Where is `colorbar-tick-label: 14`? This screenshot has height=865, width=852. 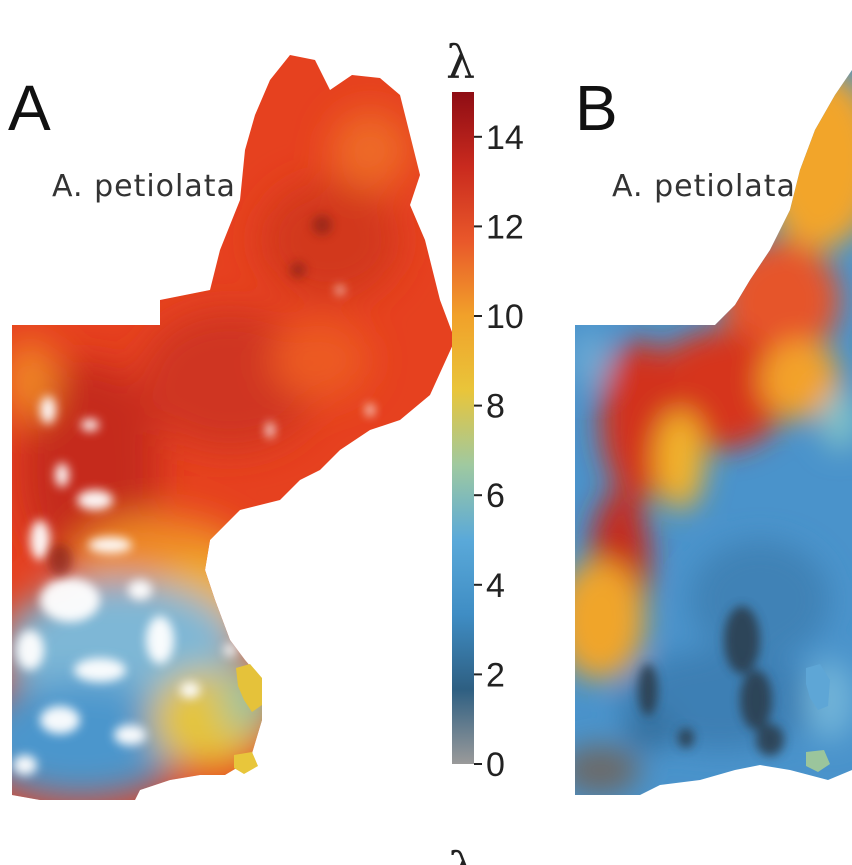
colorbar-tick-label: 14 is located at coordinates (505, 138).